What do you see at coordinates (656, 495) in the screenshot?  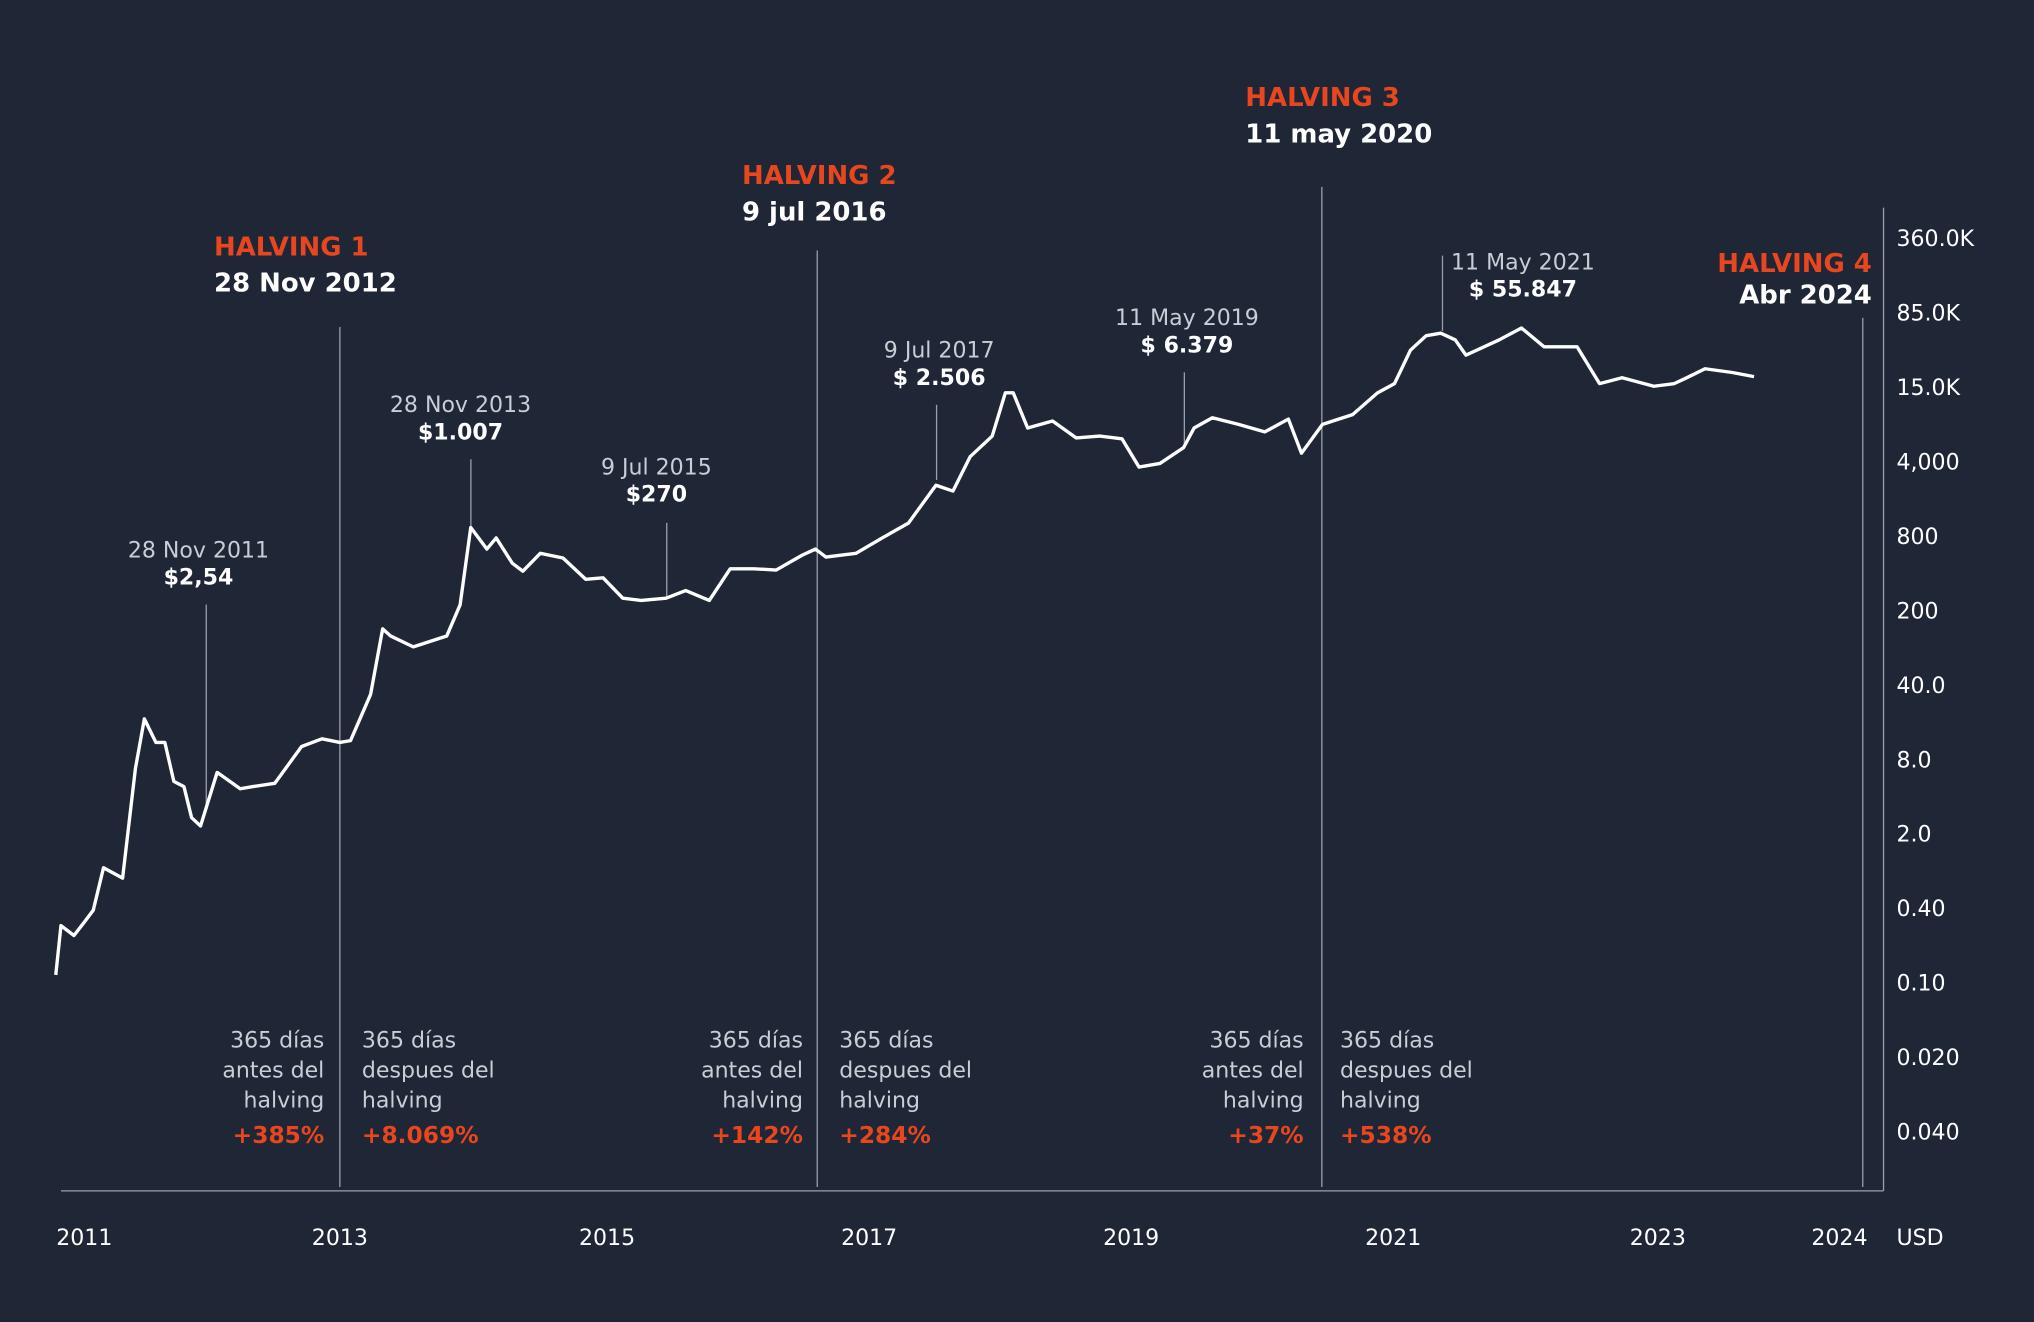 I see `annotation-price: $270` at bounding box center [656, 495].